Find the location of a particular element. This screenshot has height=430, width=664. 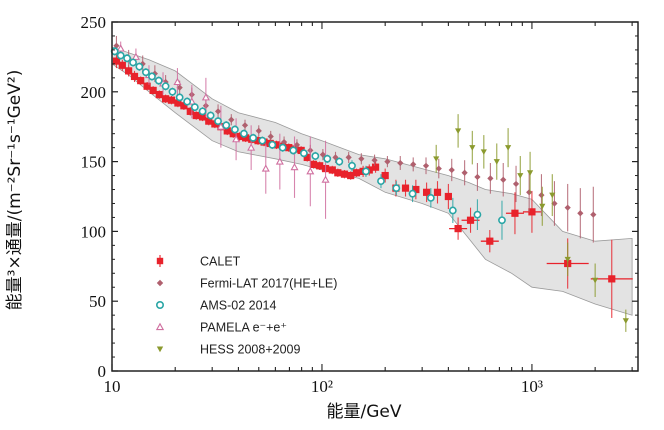

y-tick-label: 250 is located at coordinates (94, 22).